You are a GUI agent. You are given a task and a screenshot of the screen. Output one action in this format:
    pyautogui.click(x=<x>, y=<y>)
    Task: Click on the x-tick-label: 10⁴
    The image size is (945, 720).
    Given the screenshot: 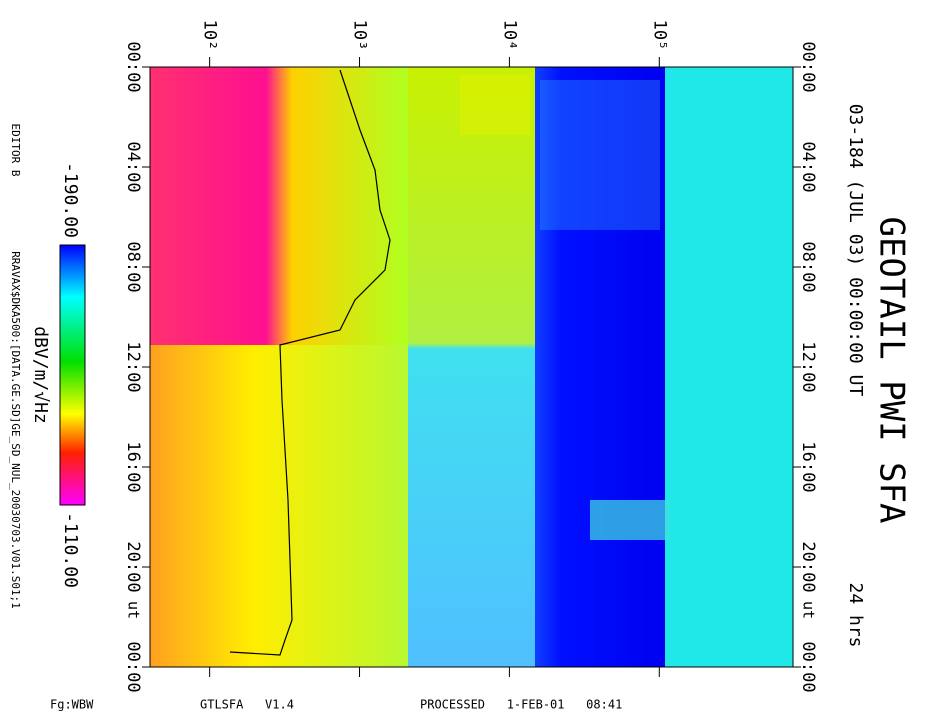 What is the action you would take?
    pyautogui.click(x=509, y=35)
    